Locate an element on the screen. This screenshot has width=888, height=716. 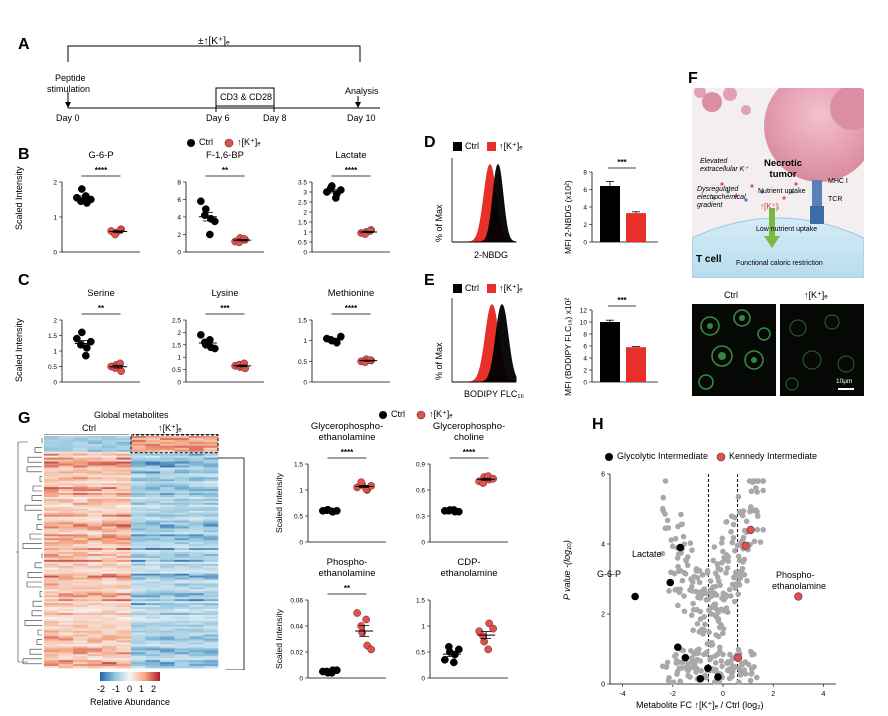
g3-ctrl-point is located at coordinates (453, 662).